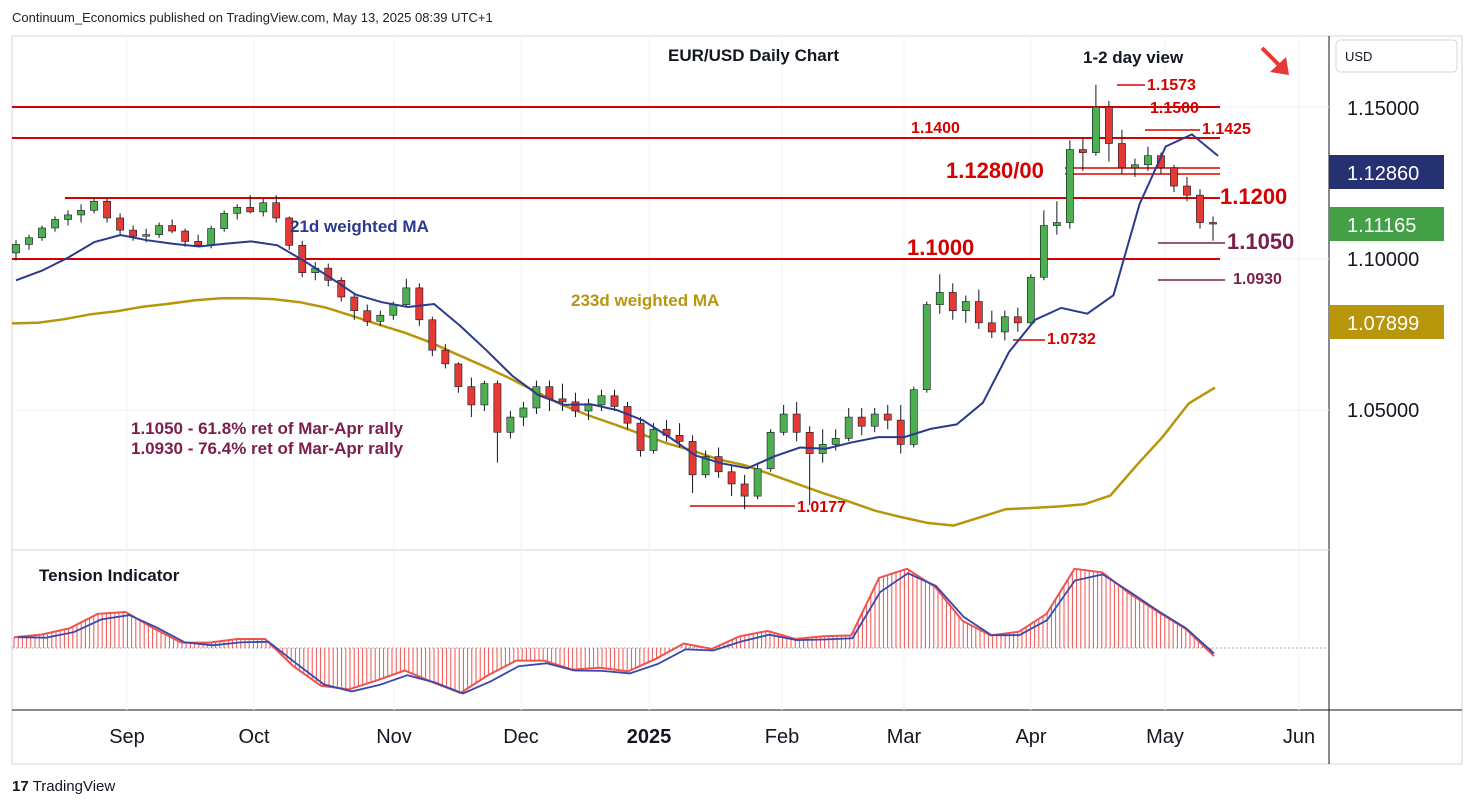 The width and height of the screenshot is (1474, 809). Describe the element at coordinates (1396, 56) in the screenshot. I see `currency-button` at that location.